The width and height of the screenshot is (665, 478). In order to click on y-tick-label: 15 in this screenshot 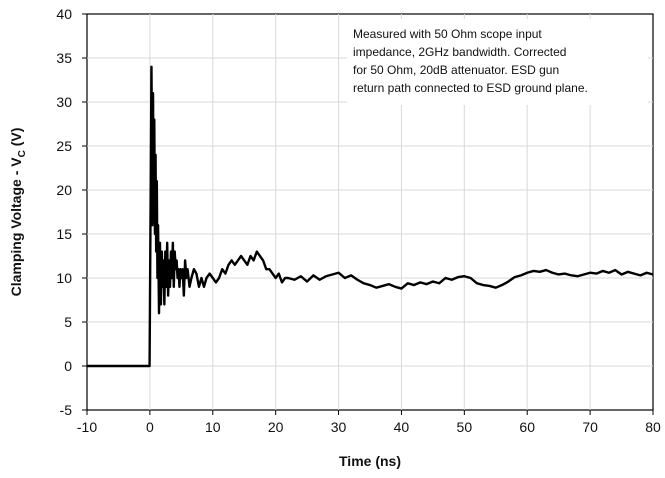, I will do `click(64, 234)`.